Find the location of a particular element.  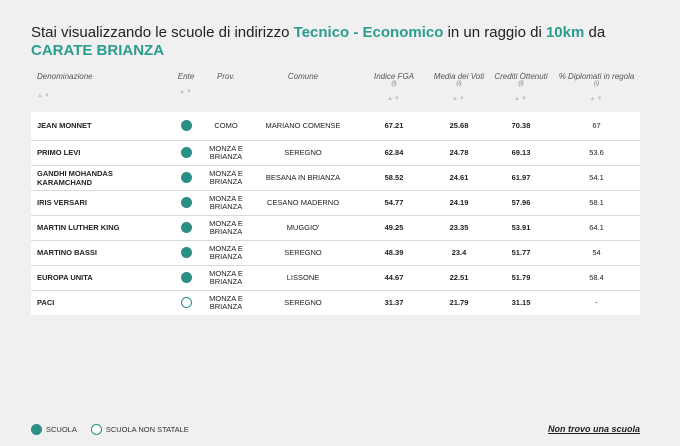

cell-denominazione: GANDHI MOHANDAS KARAMCHAND is located at coordinates (75, 177).